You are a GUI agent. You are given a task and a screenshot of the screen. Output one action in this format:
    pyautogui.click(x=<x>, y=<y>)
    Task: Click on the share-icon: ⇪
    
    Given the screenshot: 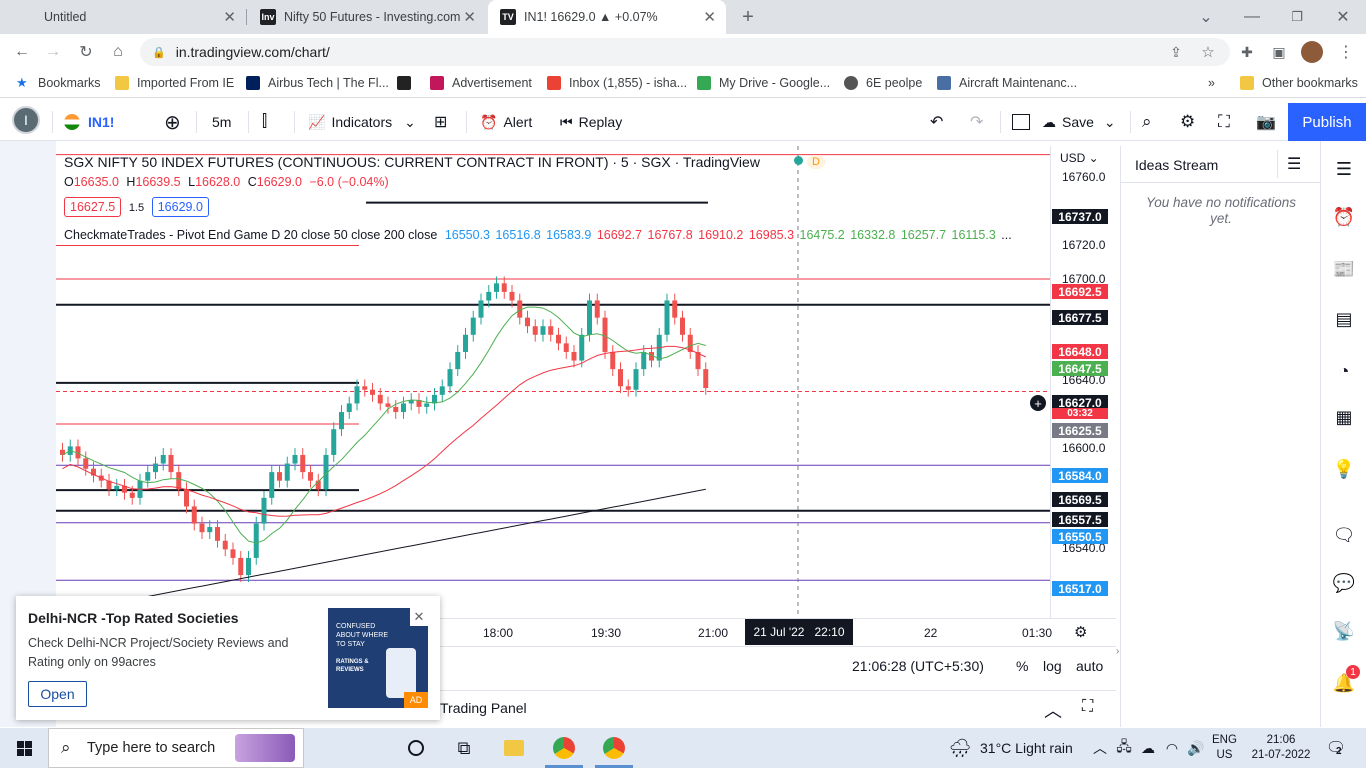 What is the action you would take?
    pyautogui.click(x=1176, y=51)
    